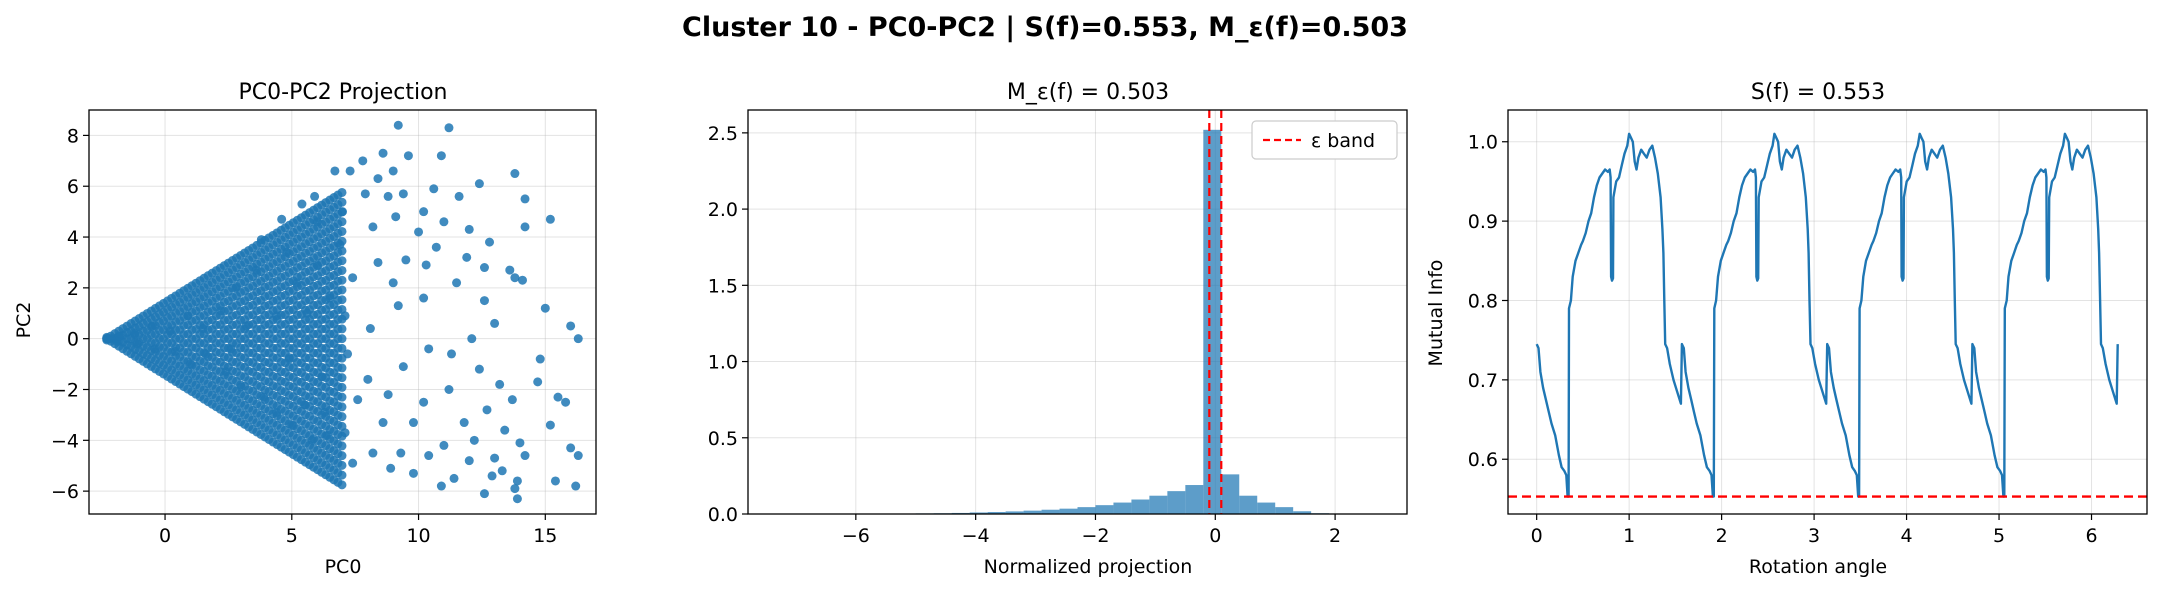  What do you see at coordinates (723, 286) in the screenshot?
I see `y-tick-label: 1.5` at bounding box center [723, 286].